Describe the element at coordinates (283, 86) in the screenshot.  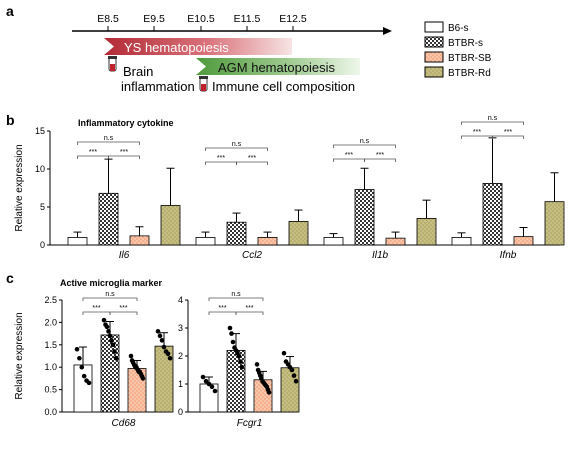
I see `immune-cell-label: Immune cell composition` at that location.